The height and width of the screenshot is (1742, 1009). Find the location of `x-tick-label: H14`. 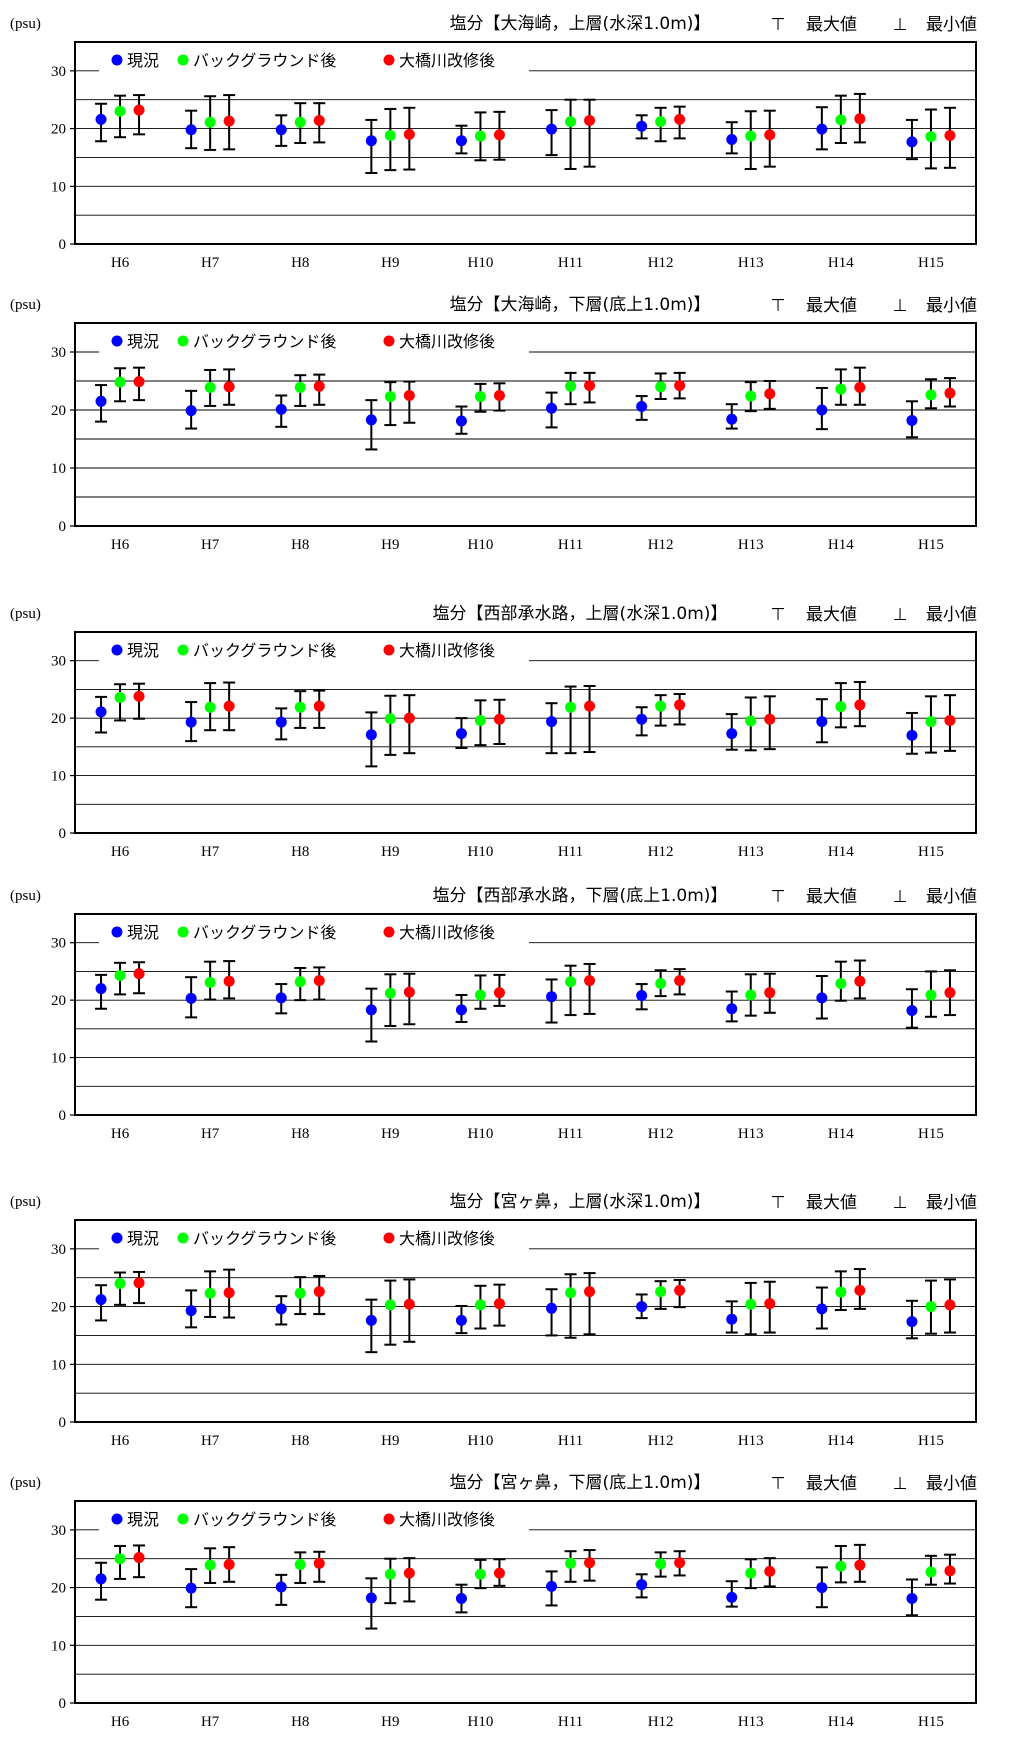

x-tick-label: H14 is located at coordinates (841, 1441).